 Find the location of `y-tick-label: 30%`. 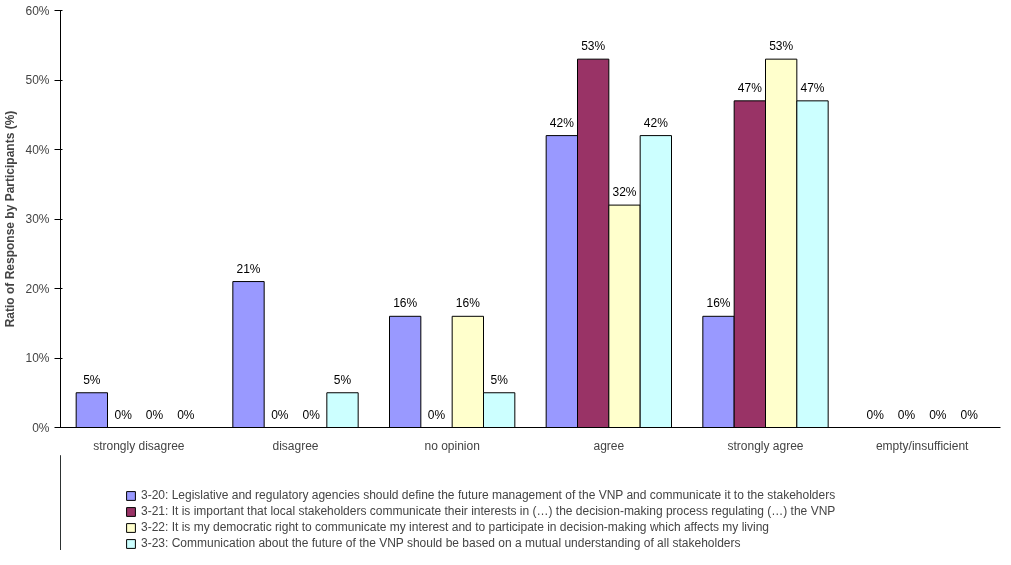

y-tick-label: 30% is located at coordinates (37, 219).